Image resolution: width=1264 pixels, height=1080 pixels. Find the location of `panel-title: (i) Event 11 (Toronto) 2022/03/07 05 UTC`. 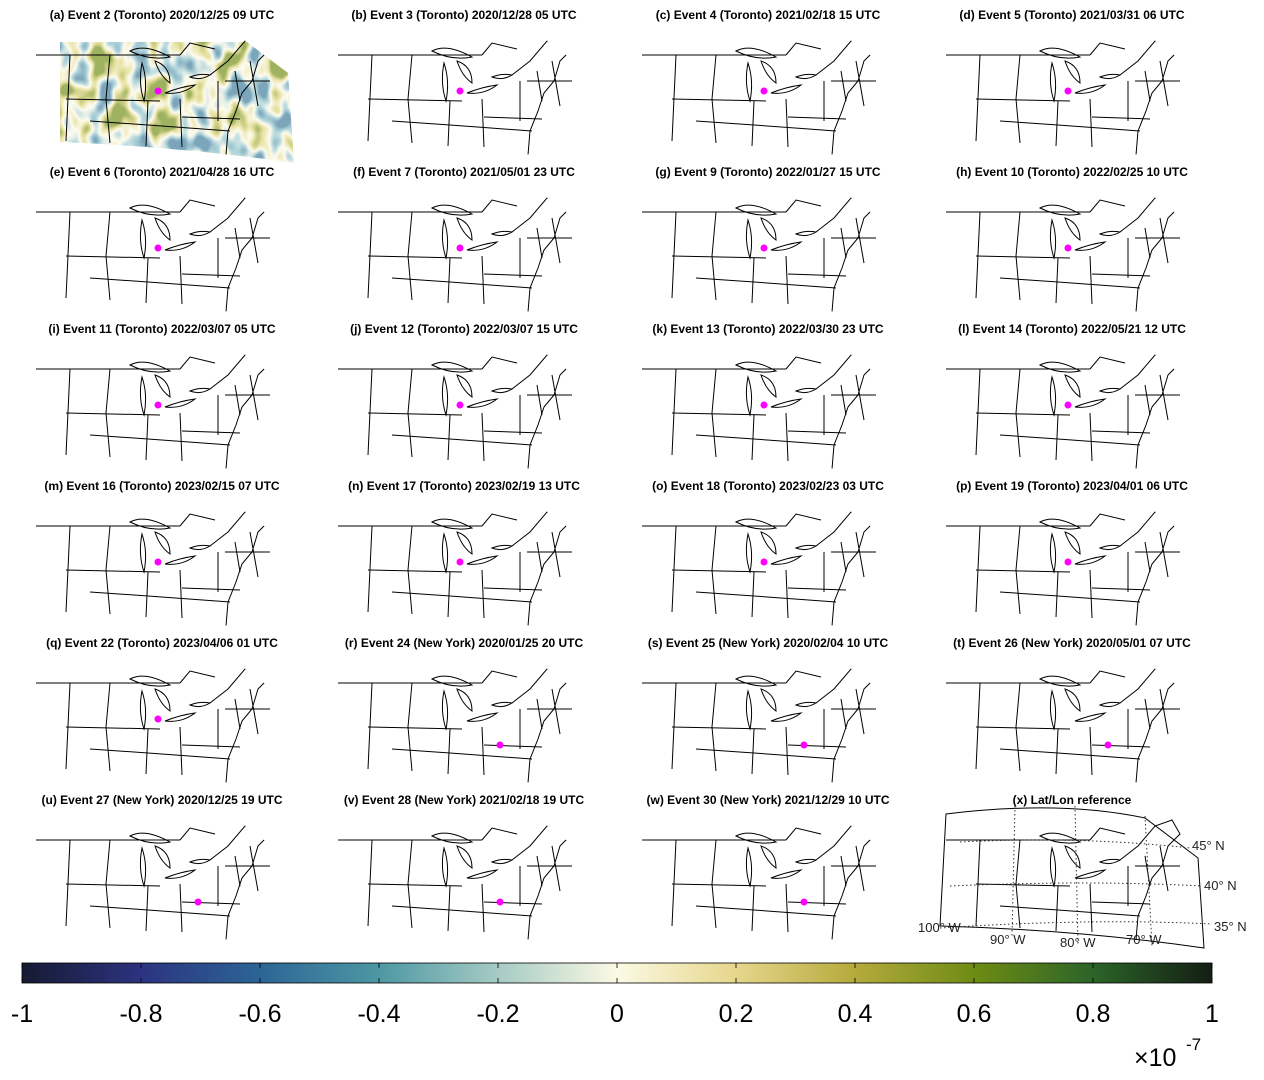

panel-title: (i) Event 11 (Toronto) 2022/03/07 05 UTC is located at coordinates (162, 329).